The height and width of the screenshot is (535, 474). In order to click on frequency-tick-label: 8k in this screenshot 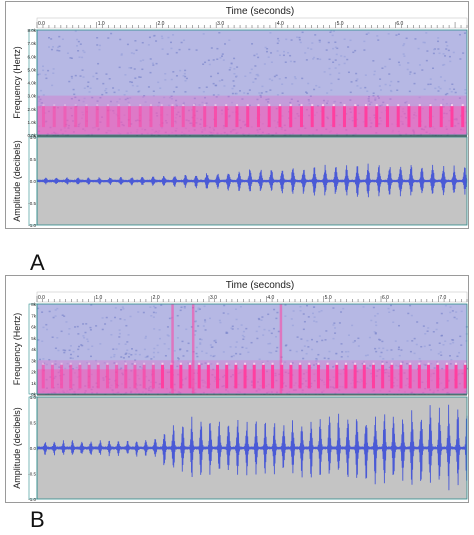, I will do `click(34, 304)`.